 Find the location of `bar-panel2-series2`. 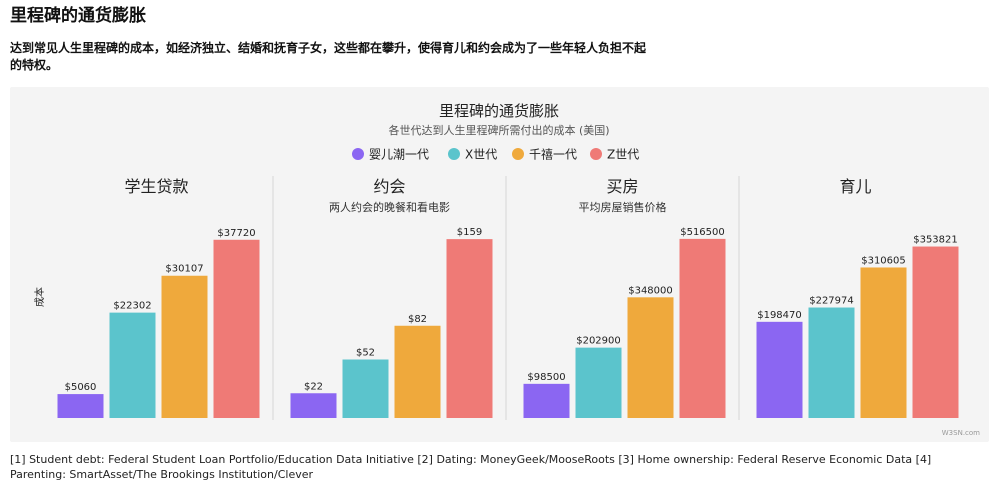

bar-panel2-series2 is located at coordinates (365, 388).